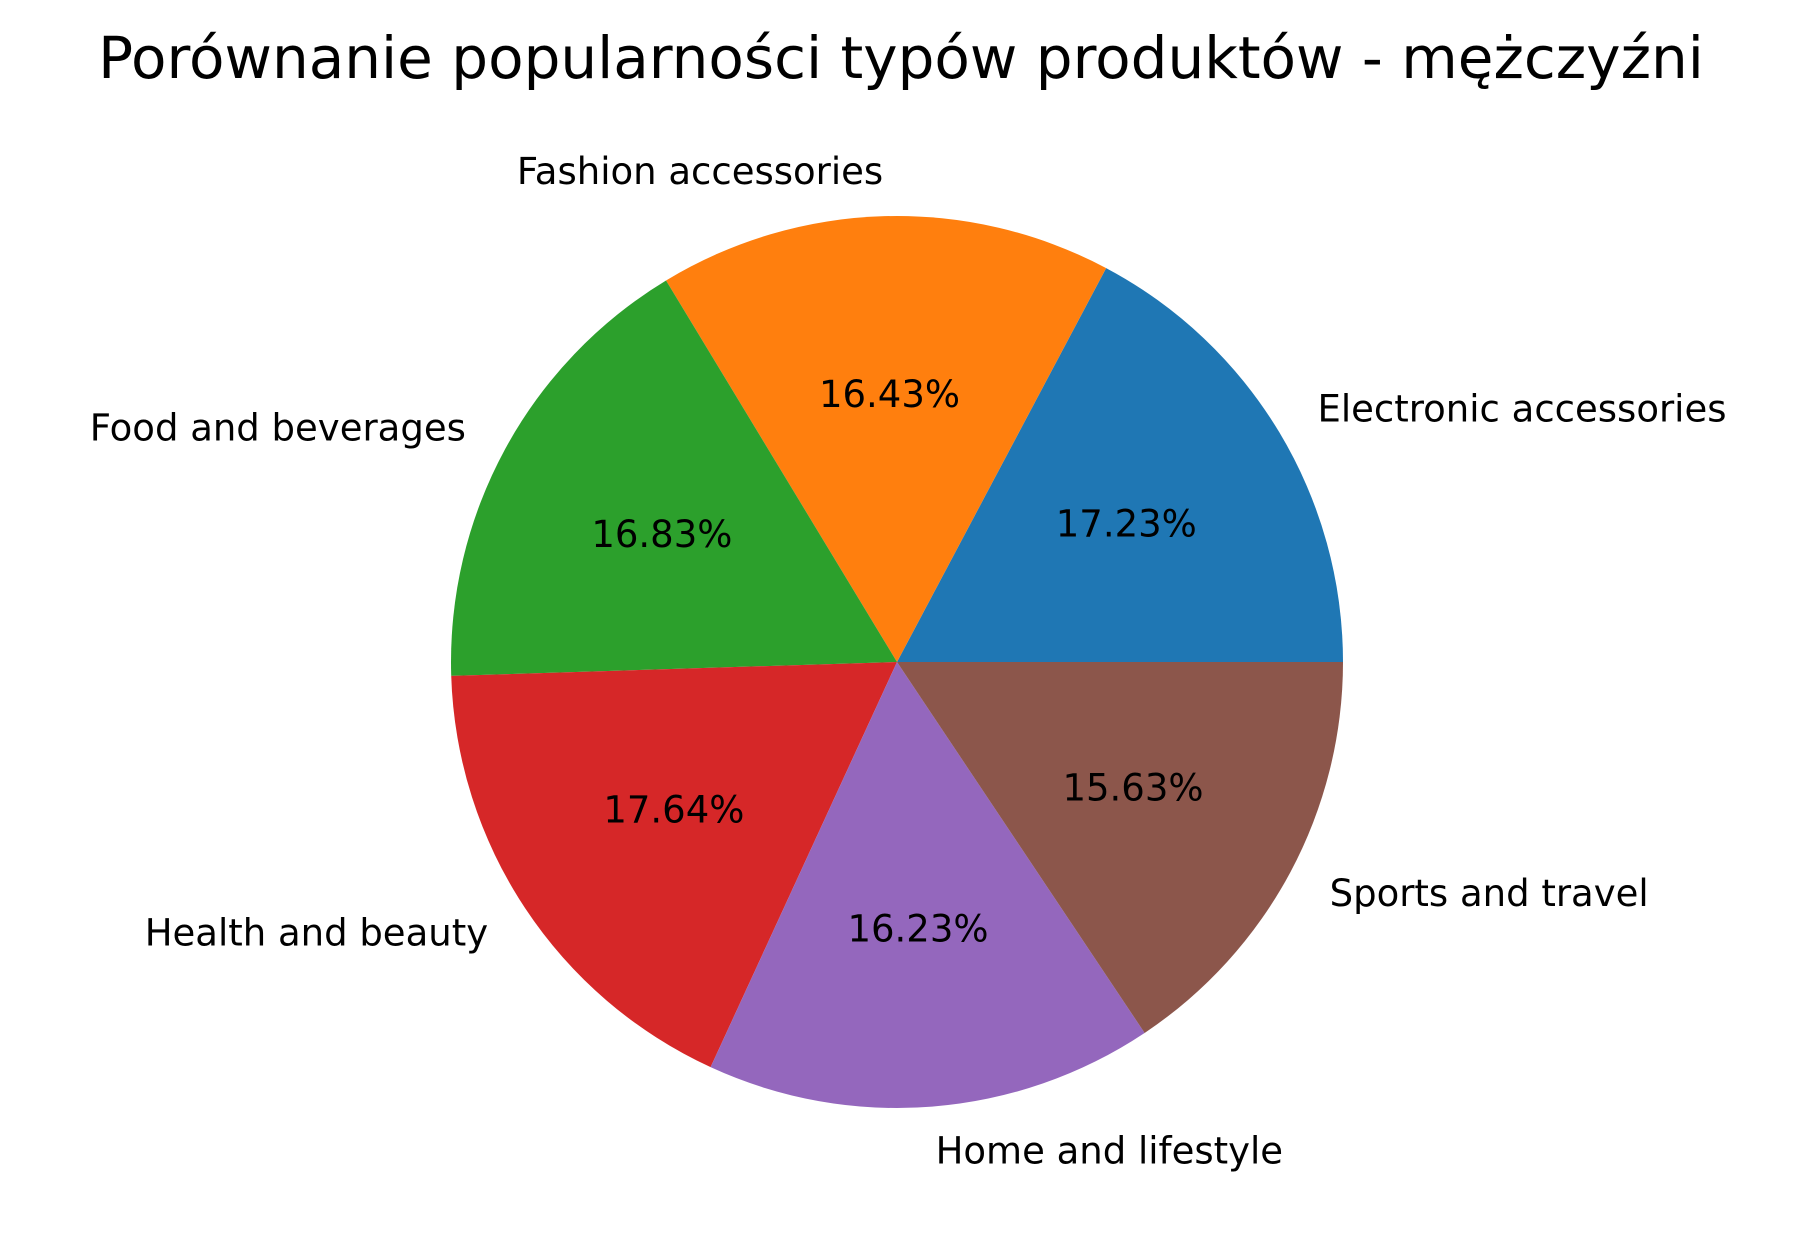 The image size is (1802, 1243). What do you see at coordinates (1109, 1151) in the screenshot?
I see `category-label-home-and-lifestyle: Home and lifestyle` at bounding box center [1109, 1151].